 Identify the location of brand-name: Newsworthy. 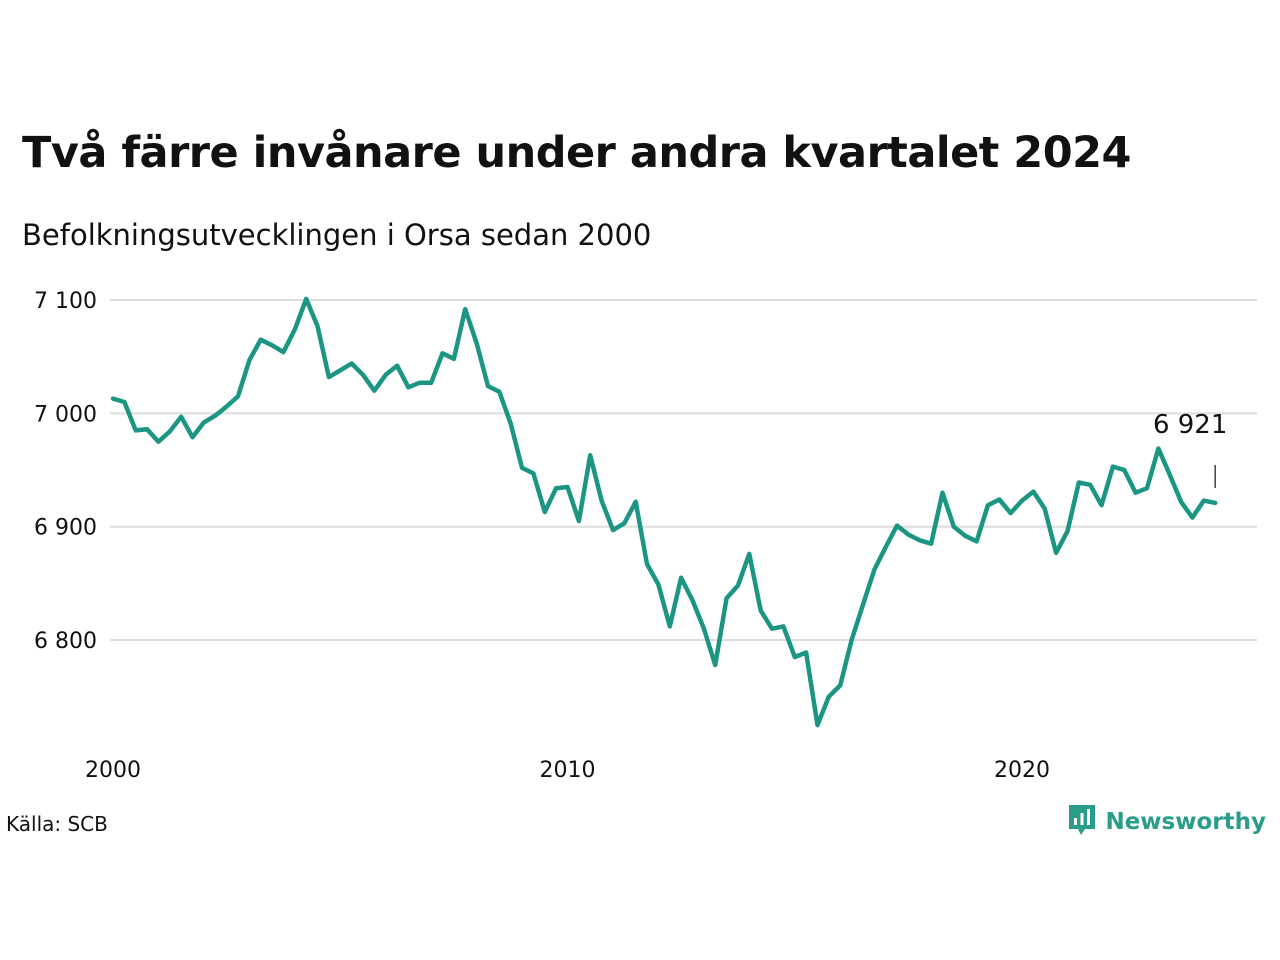
(1185, 822).